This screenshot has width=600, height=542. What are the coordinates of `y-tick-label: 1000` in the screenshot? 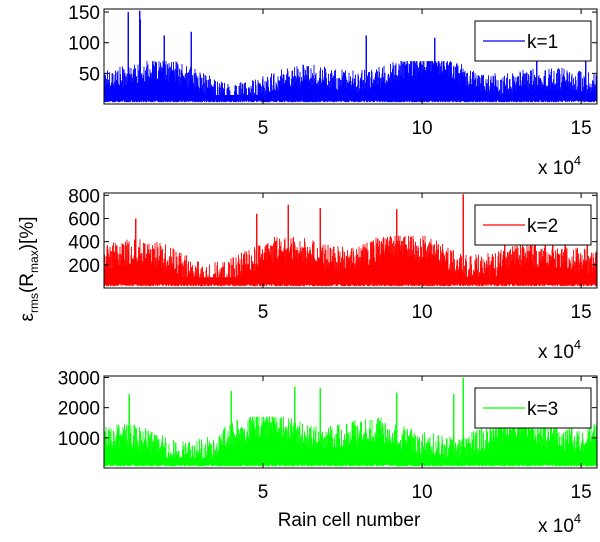 It's located at (79, 439).